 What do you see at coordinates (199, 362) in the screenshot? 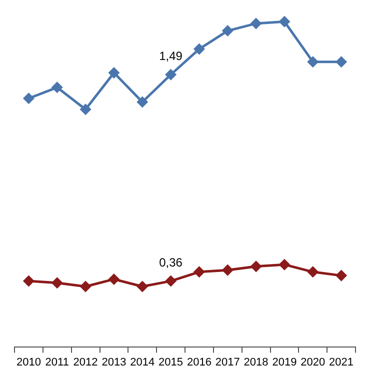
I see `x-tick-label: 2016` at bounding box center [199, 362].